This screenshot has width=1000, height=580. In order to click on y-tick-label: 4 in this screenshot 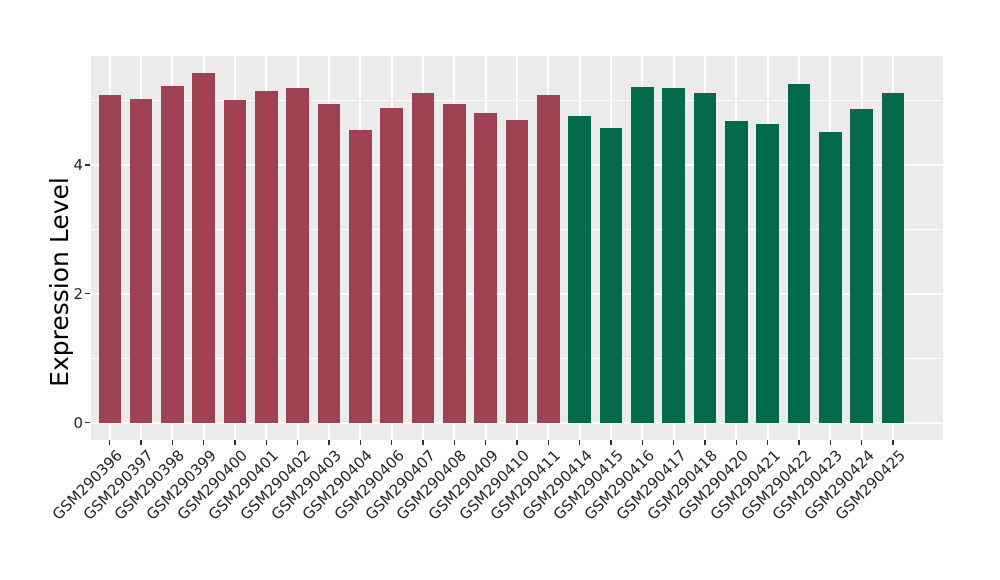, I will do `click(78, 164)`.